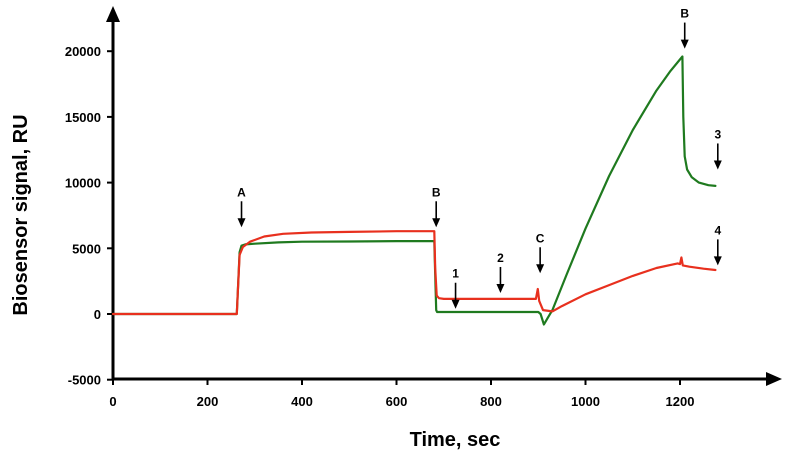  Describe the element at coordinates (84, 380) in the screenshot. I see `y-tick-label: -5000` at that location.